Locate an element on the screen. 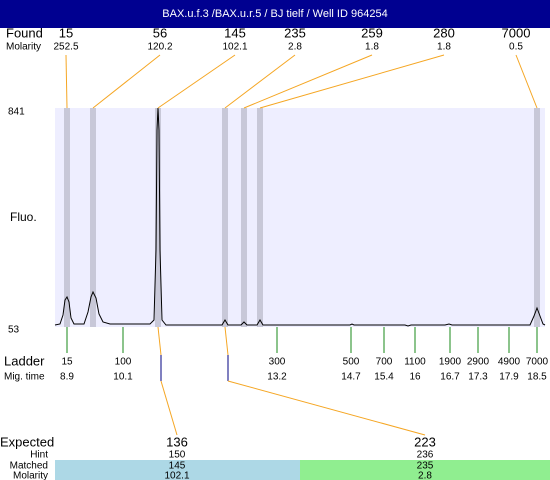 This screenshot has height=480, width=550. found-size: 280 is located at coordinates (444, 32).